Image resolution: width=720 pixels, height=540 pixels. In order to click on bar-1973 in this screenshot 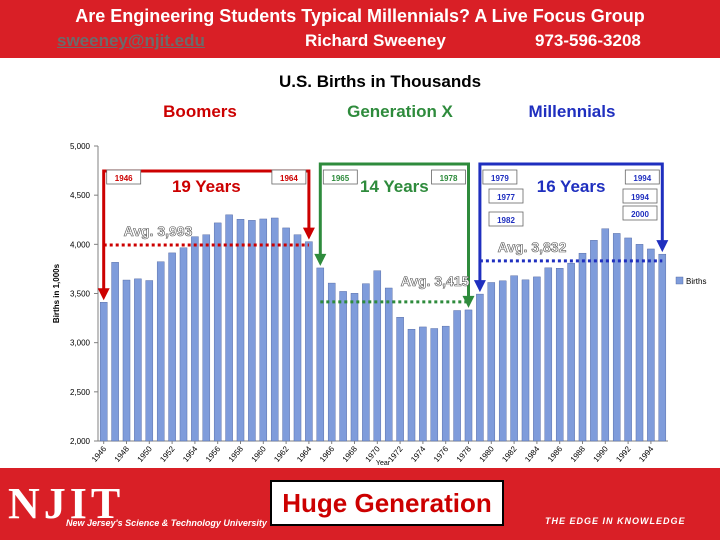, I will do `click(411, 385)`.